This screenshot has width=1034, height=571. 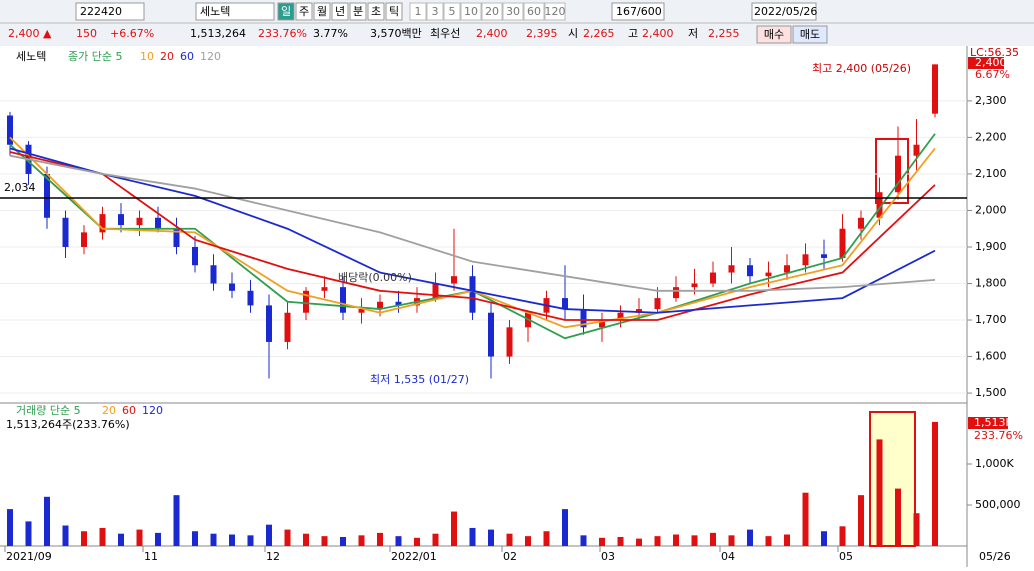 What do you see at coordinates (784, 11) in the screenshot?
I see `date-box` at bounding box center [784, 11].